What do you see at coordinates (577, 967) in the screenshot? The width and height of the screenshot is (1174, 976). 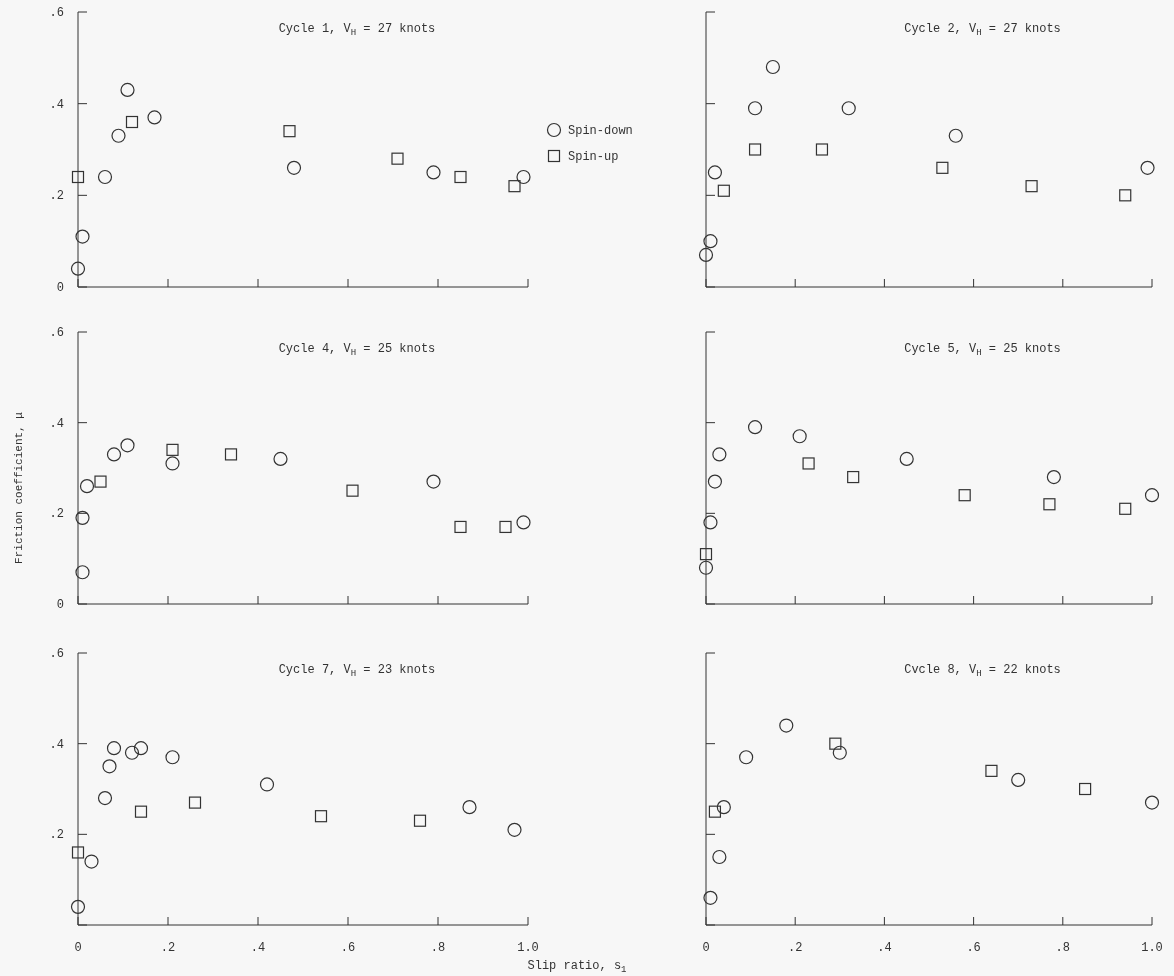 I see `x-axis-title: Slip ratio, s$_{1}$` at bounding box center [577, 967].